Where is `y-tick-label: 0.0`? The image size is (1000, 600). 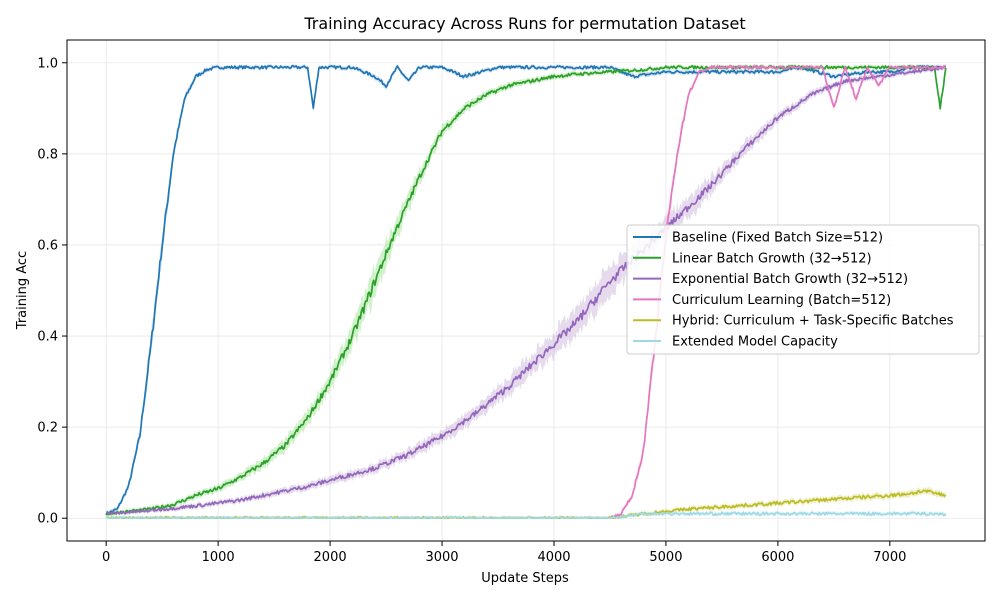
y-tick-label: 0.0 is located at coordinates (47, 519).